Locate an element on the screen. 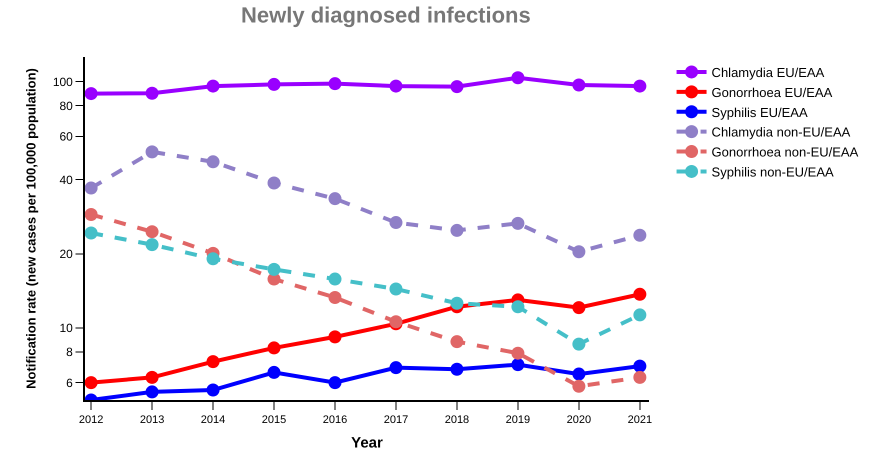 This screenshot has height=460, width=877. x-tick-label: 2012 is located at coordinates (91, 420).